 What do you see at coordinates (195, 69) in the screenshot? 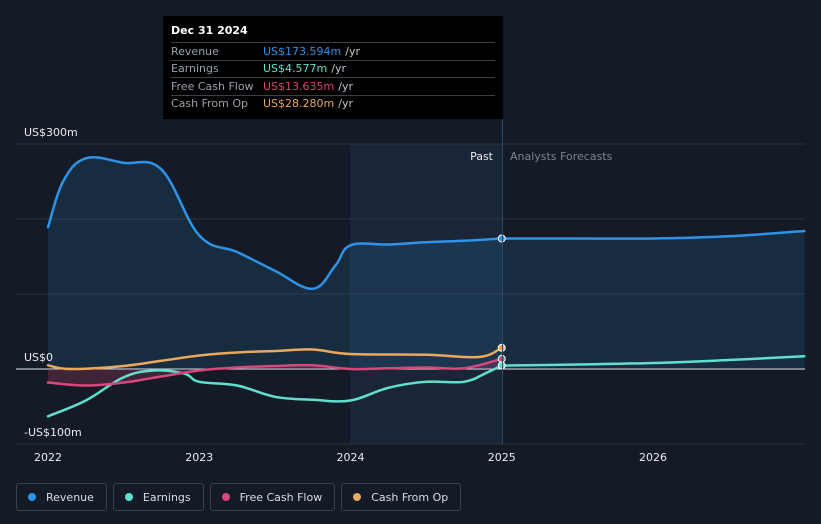
I see `tooltip-label: Earnings` at bounding box center [195, 69].